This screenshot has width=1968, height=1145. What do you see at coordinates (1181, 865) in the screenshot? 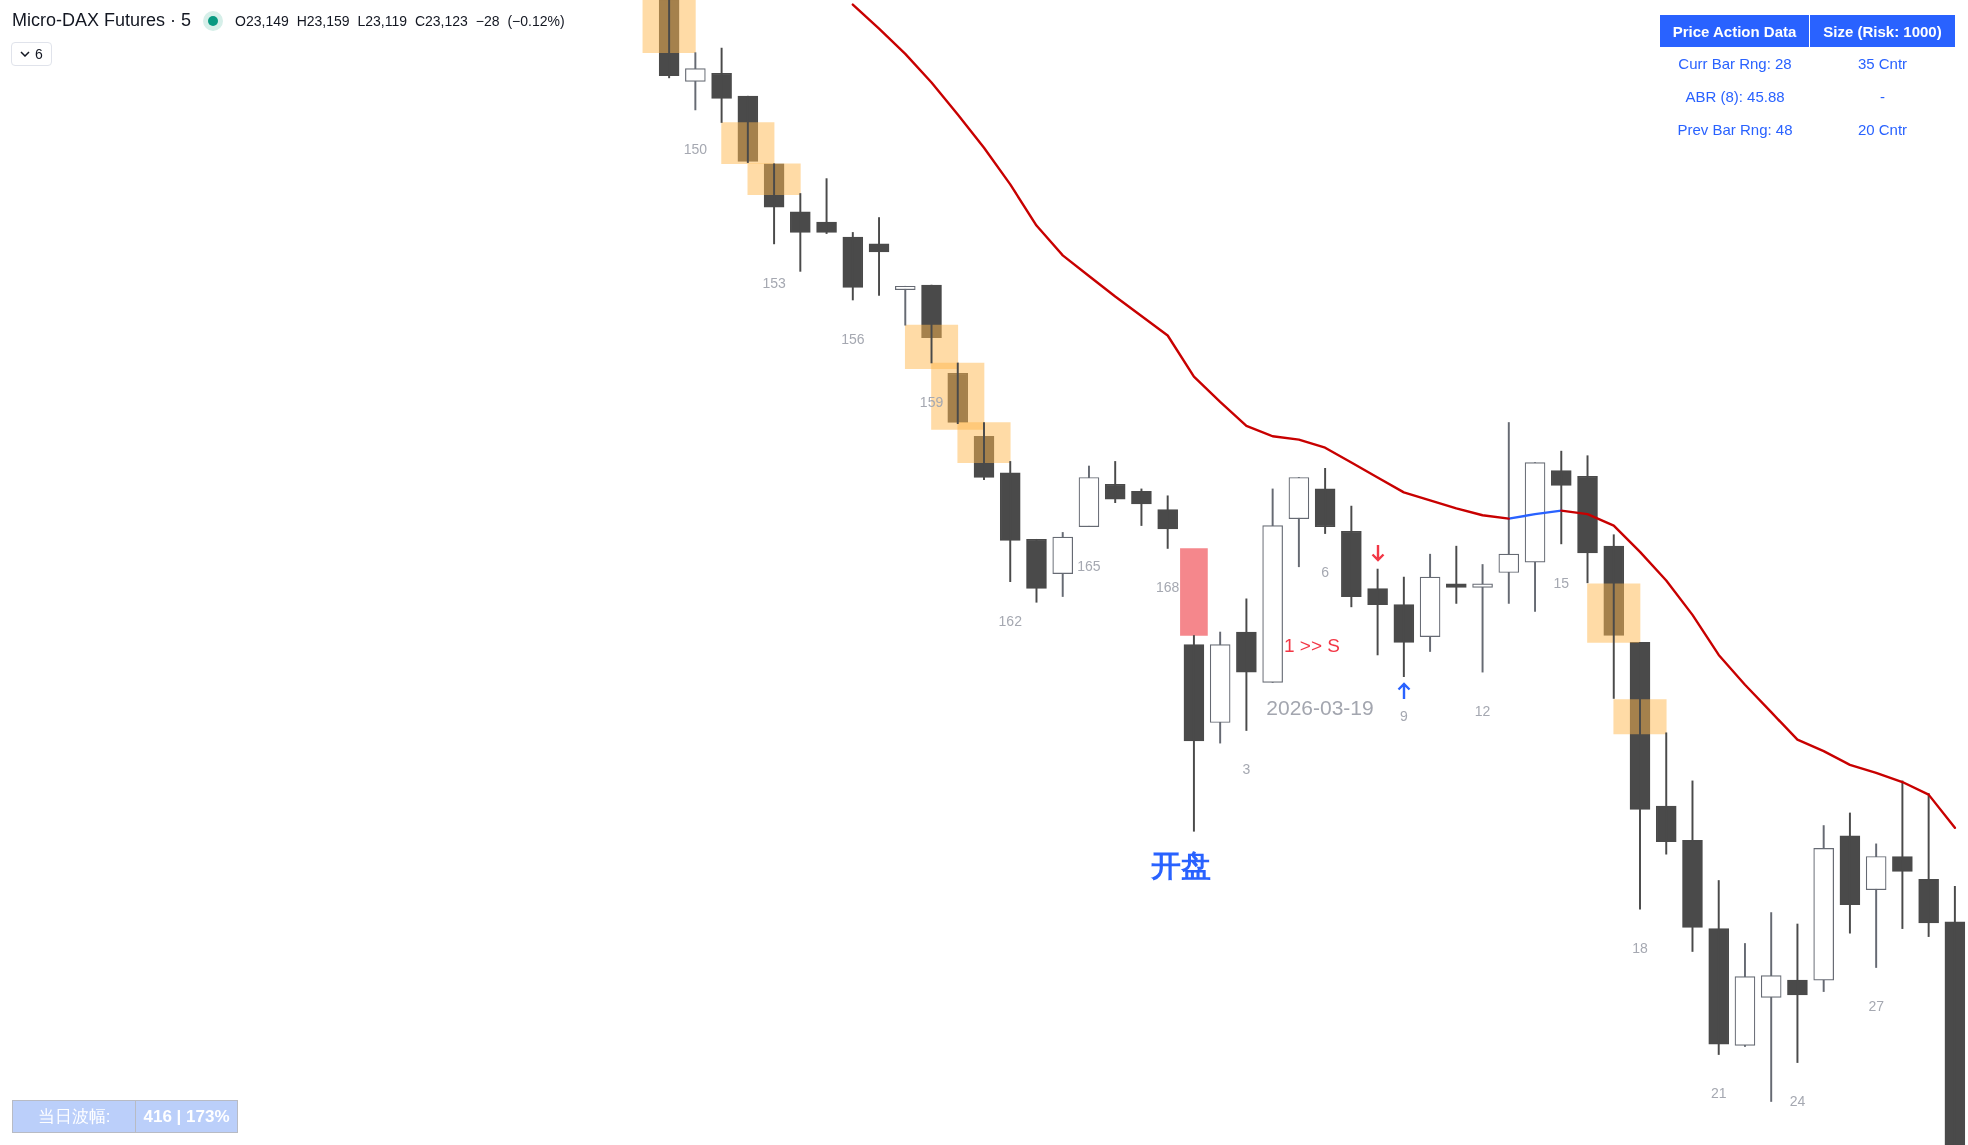
I see `annotation: 开盘` at bounding box center [1181, 865].